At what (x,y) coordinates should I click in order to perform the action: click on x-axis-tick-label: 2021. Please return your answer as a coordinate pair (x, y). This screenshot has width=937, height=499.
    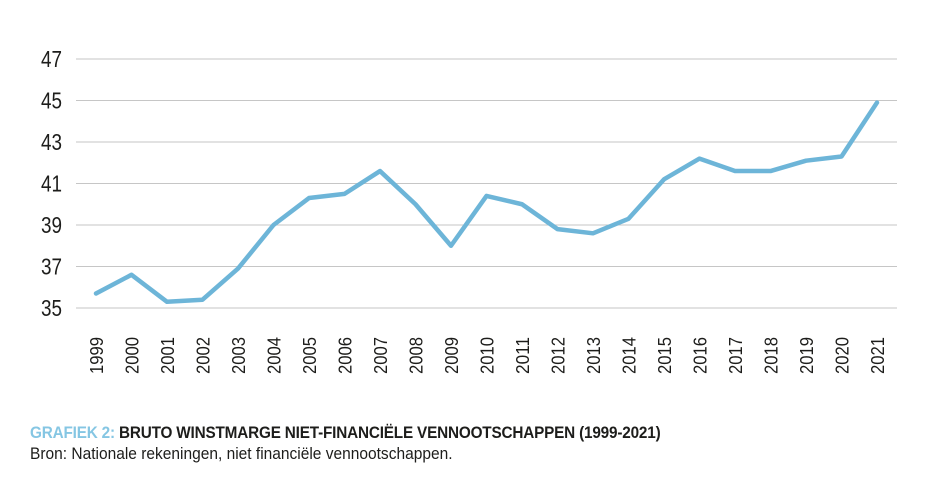
    Looking at the image, I should click on (878, 355).